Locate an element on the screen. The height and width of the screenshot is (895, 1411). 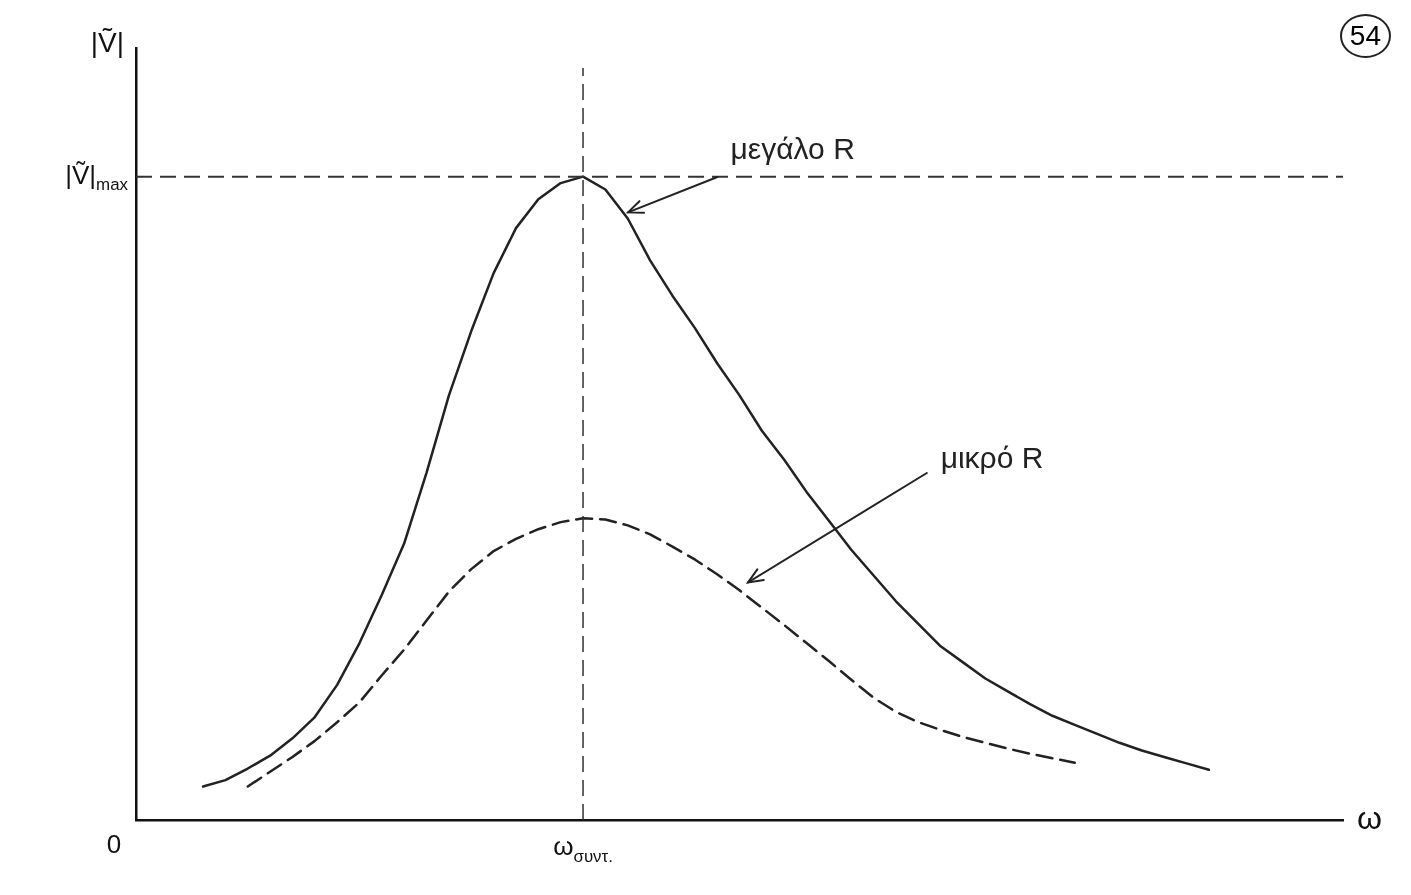
text: 54 is located at coordinates (1365, 36).